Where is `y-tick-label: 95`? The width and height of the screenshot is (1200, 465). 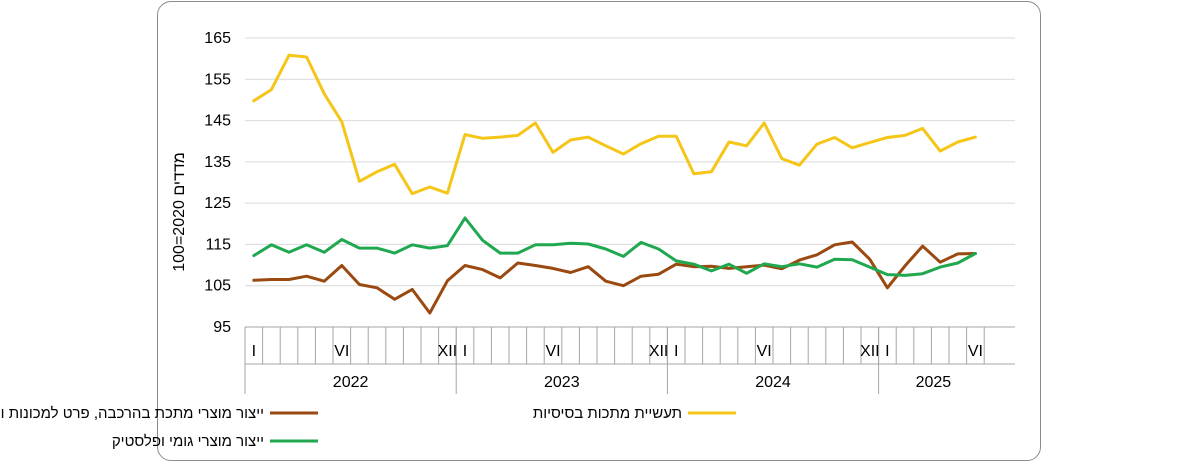
y-tick-label: 95 is located at coordinates (222, 327).